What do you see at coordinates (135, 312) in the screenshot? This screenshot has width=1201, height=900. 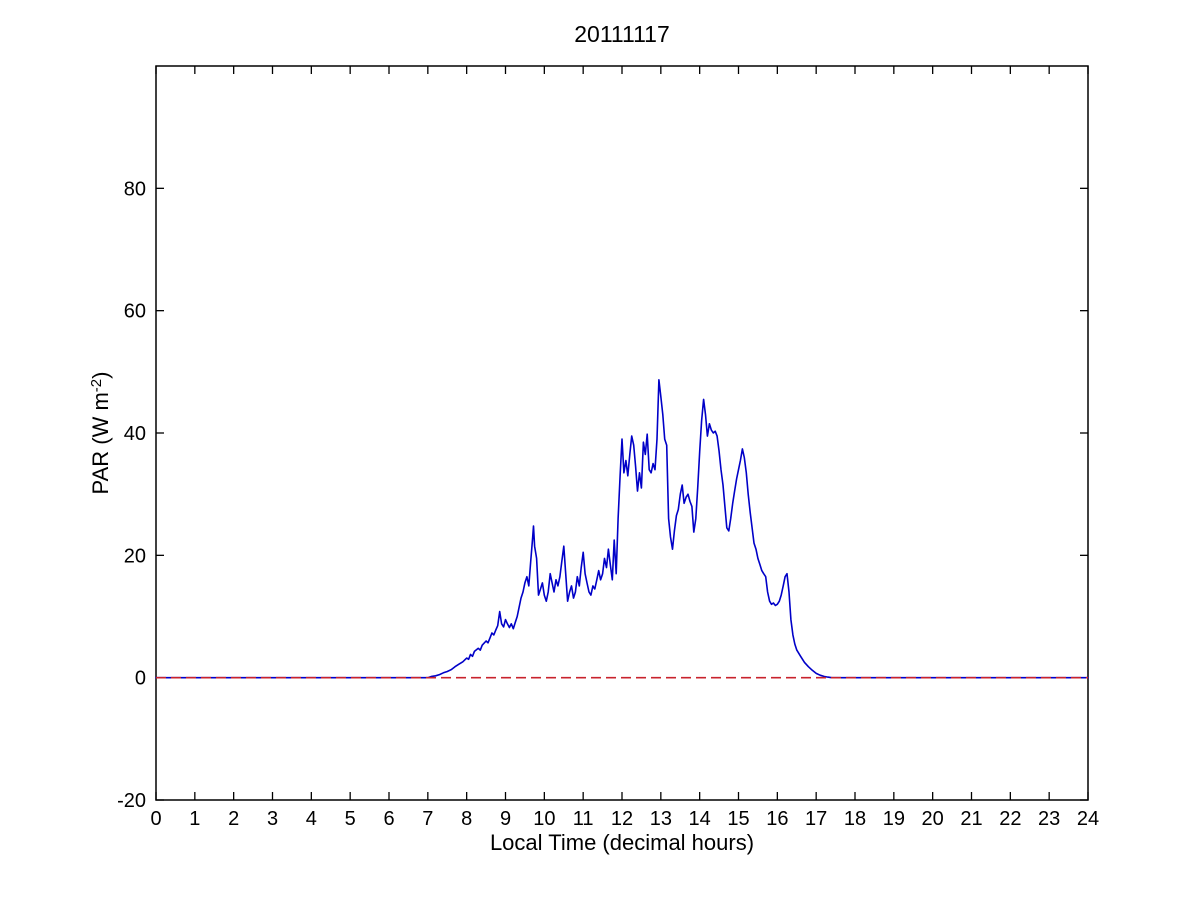 I see `y-tick-label: 60` at bounding box center [135, 312].